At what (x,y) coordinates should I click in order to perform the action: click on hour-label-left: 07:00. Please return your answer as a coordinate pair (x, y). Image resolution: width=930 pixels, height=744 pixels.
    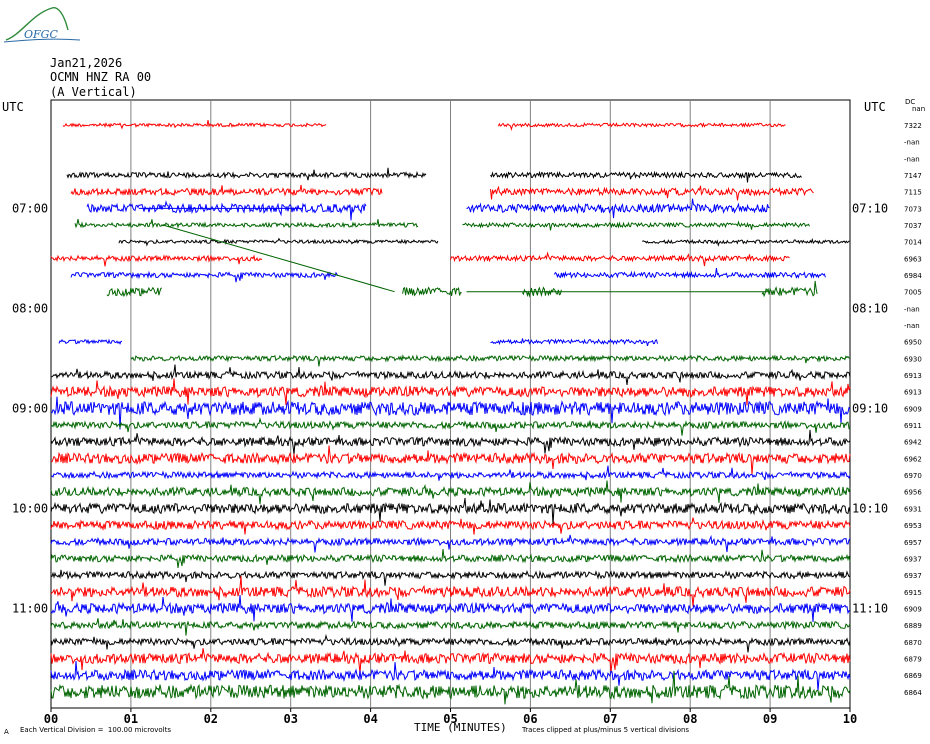
    Looking at the image, I should click on (30, 208).